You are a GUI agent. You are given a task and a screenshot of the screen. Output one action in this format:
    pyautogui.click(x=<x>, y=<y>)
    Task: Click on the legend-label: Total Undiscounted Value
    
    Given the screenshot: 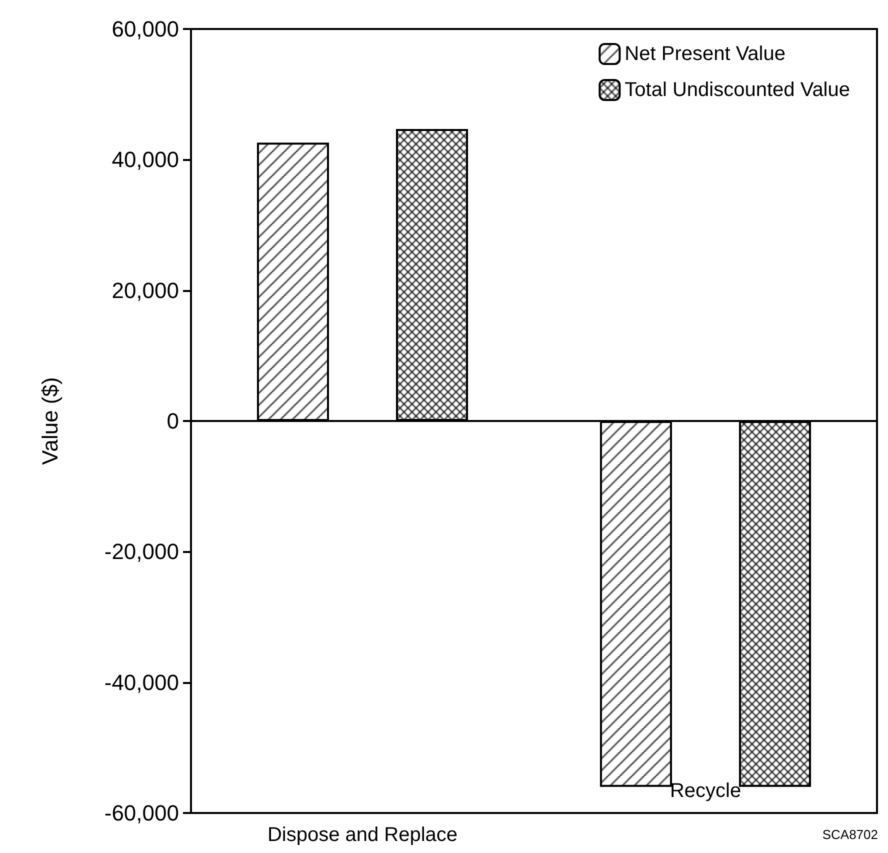 What is the action you would take?
    pyautogui.click(x=737, y=90)
    